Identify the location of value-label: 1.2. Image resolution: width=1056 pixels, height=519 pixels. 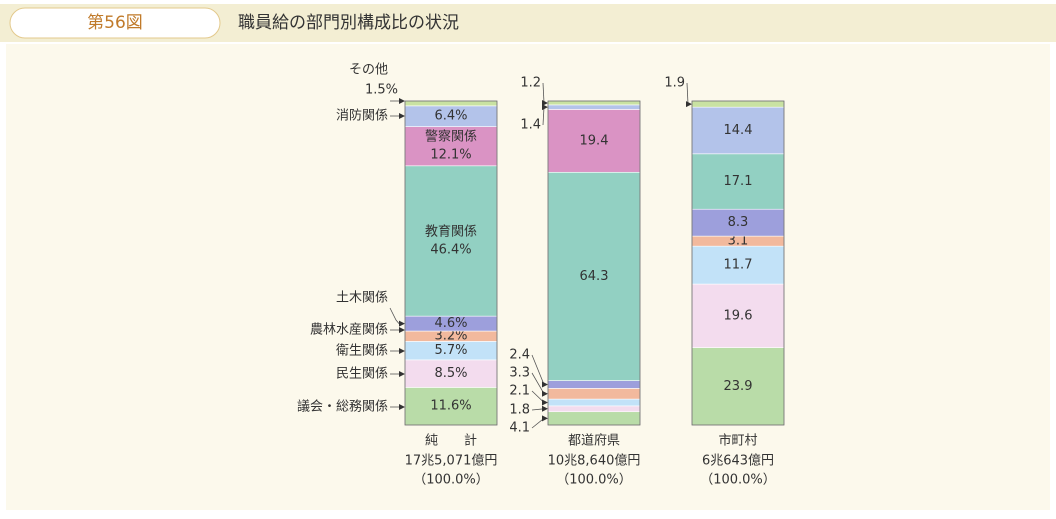
(530, 83).